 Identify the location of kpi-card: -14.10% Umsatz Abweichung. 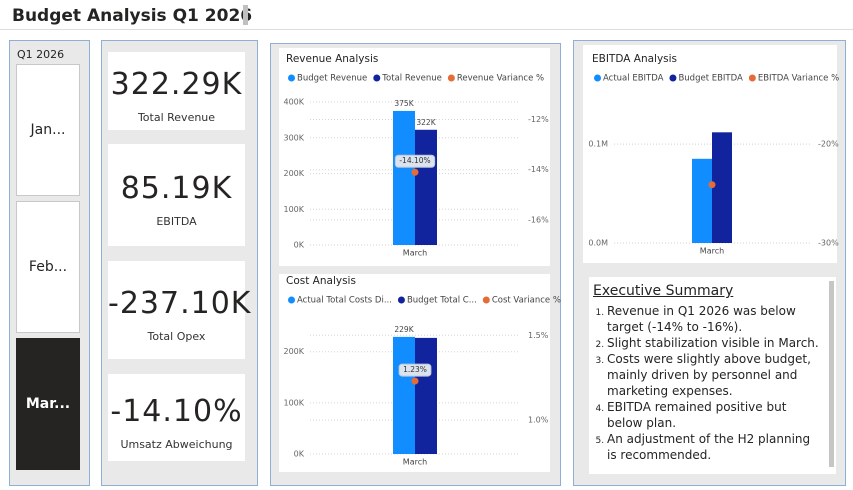
(176, 417).